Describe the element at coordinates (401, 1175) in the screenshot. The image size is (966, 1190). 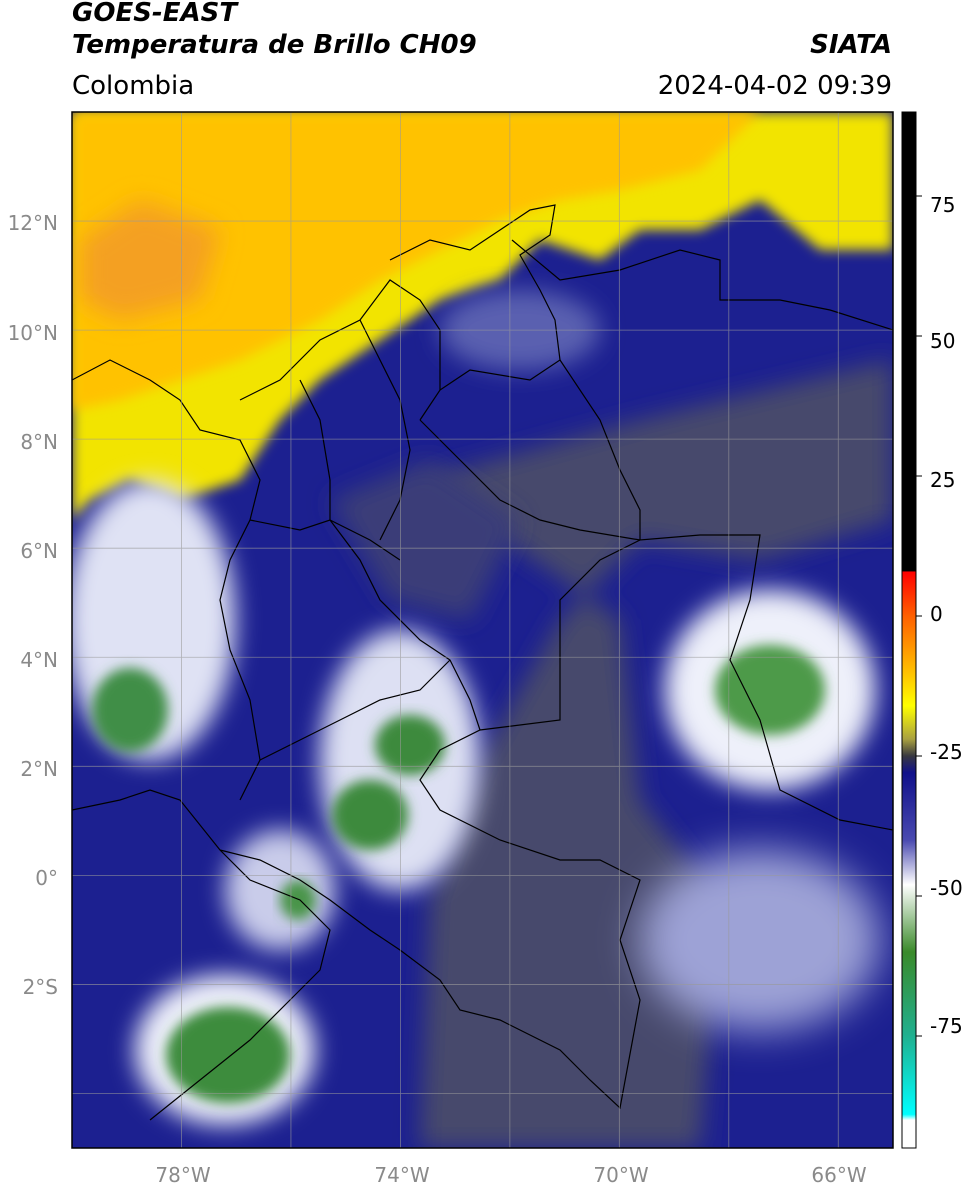
I see `lon-tick-74w: 74°W` at that location.